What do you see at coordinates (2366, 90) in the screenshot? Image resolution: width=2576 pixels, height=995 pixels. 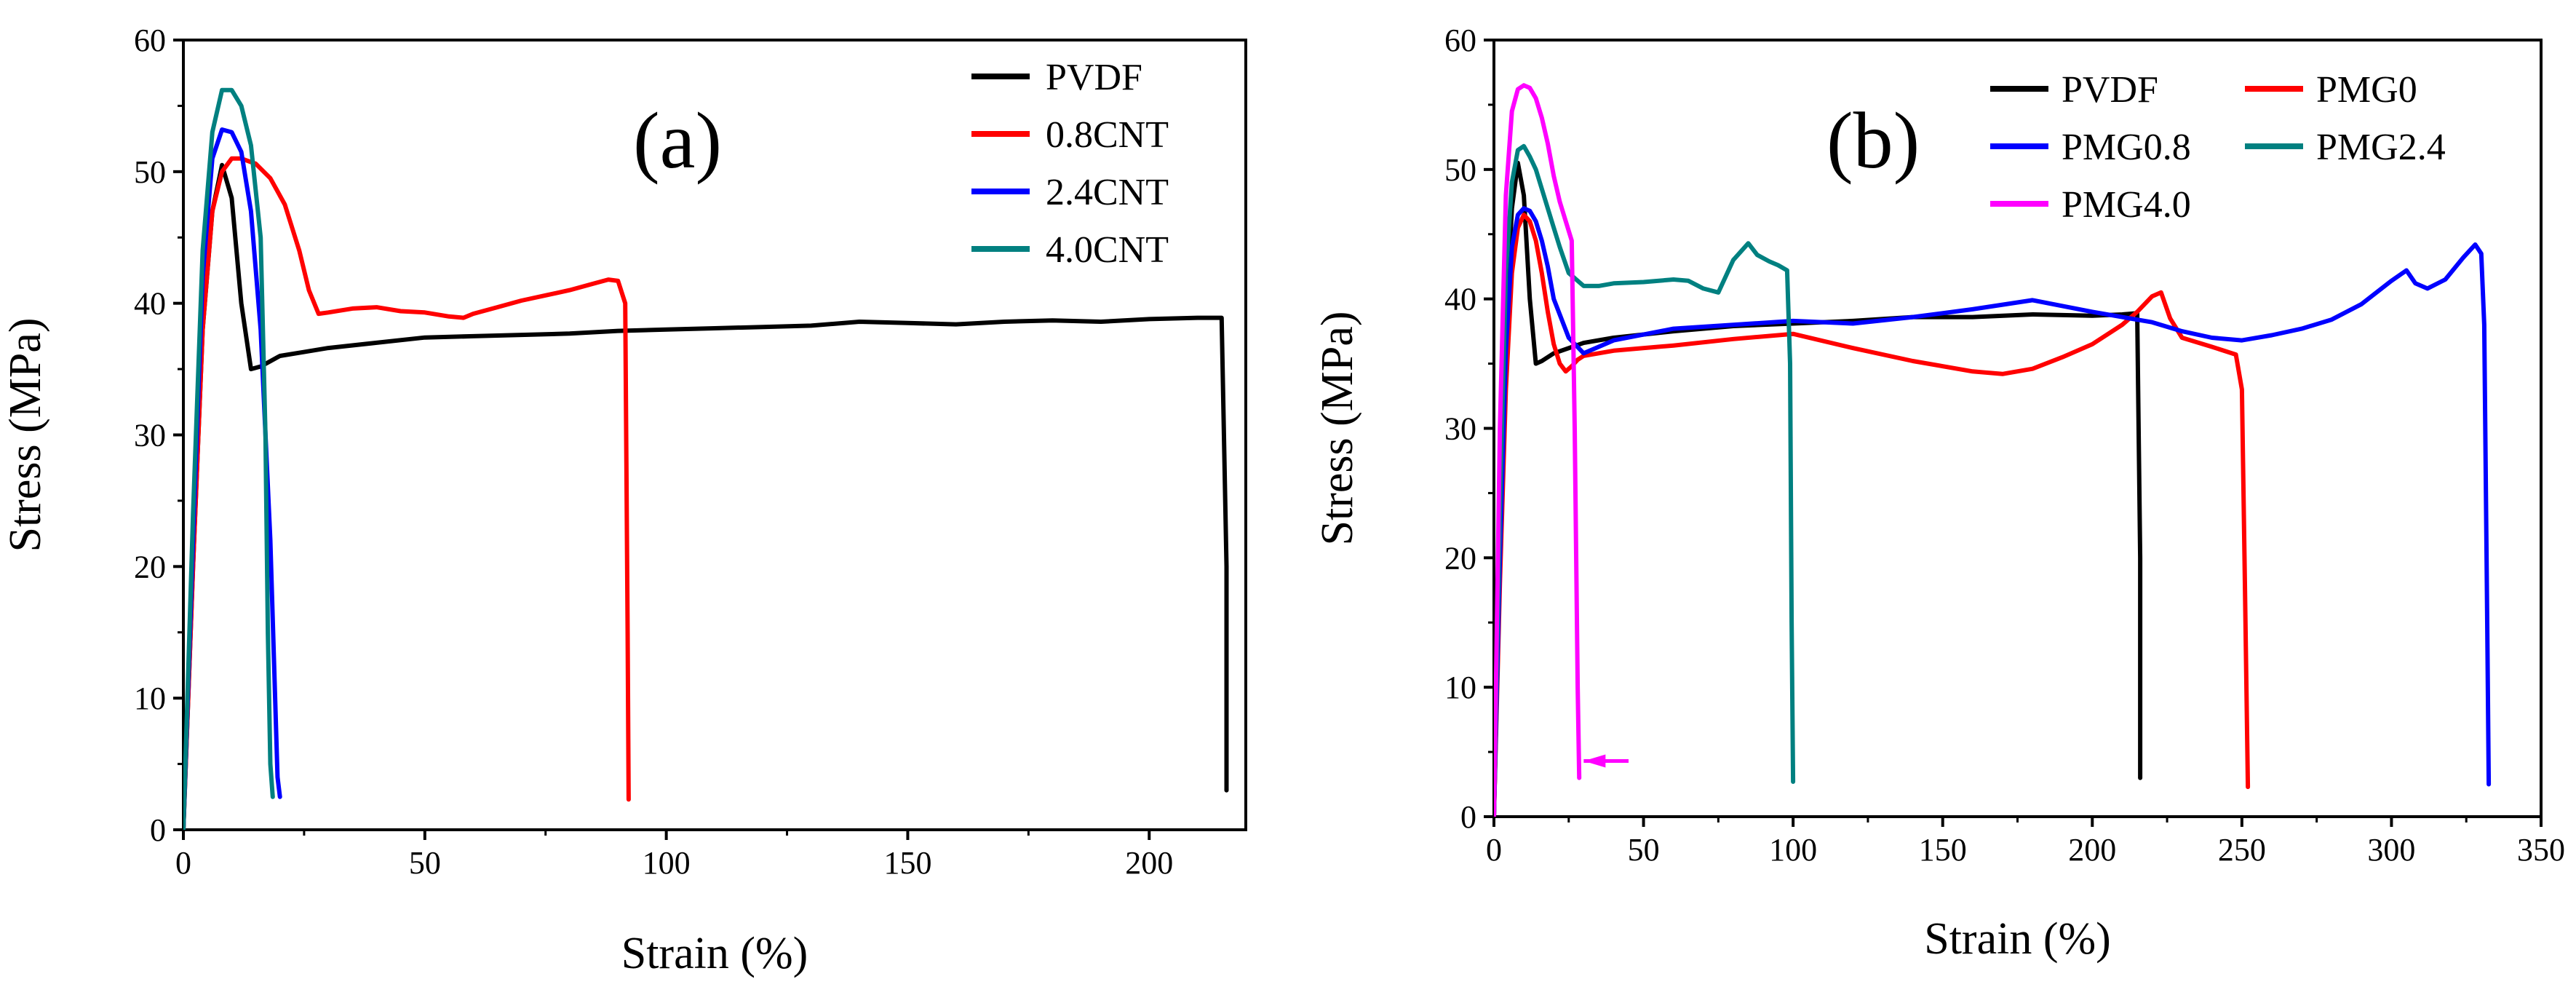 I see `legend-label: PMG0` at bounding box center [2366, 90].